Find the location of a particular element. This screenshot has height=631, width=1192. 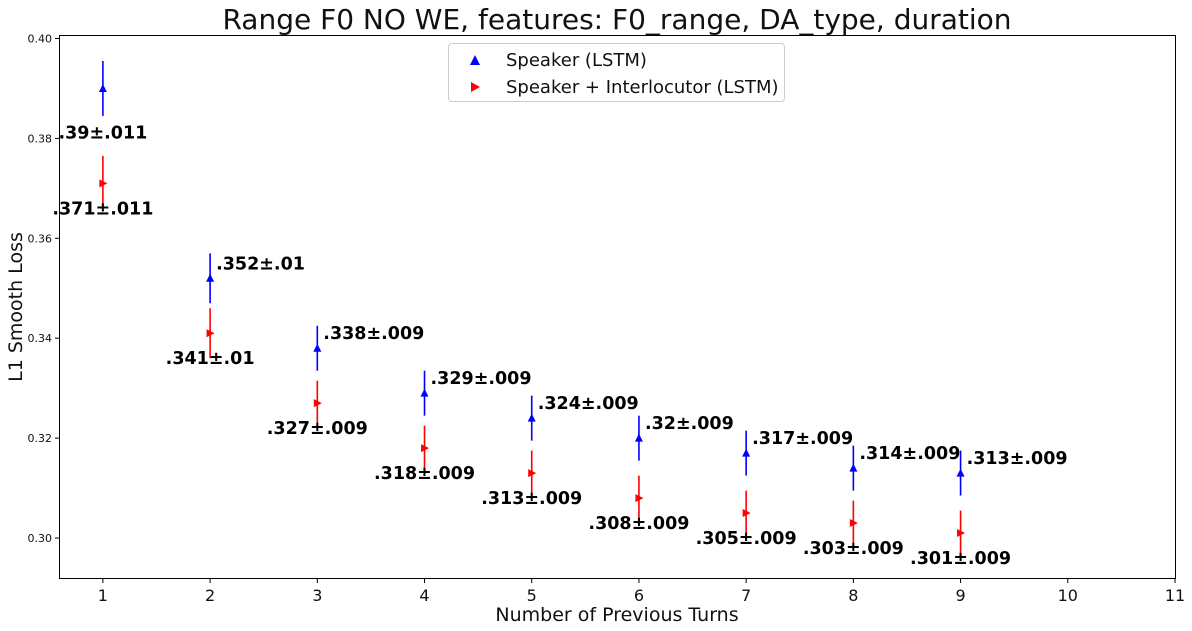

speaker-interlocutor-value-label: .303±.009 is located at coordinates (853, 549).